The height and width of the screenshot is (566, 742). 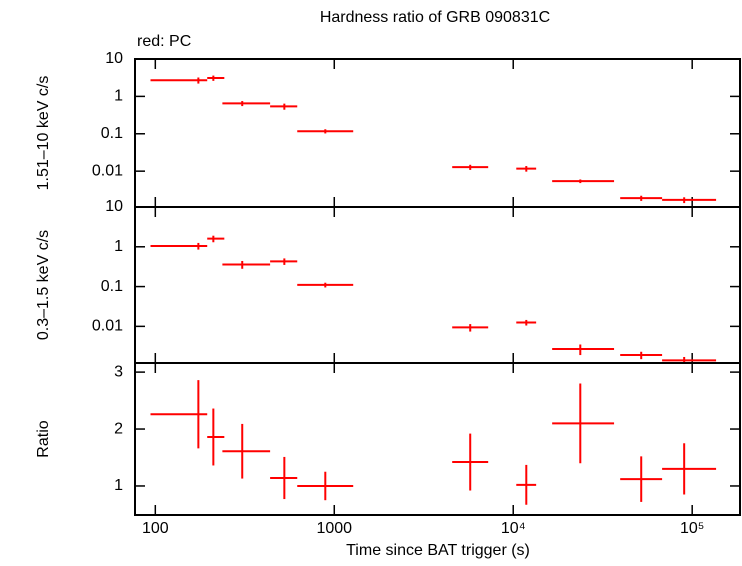 I want to click on x-tick-label: 10⁴, so click(x=513, y=528).